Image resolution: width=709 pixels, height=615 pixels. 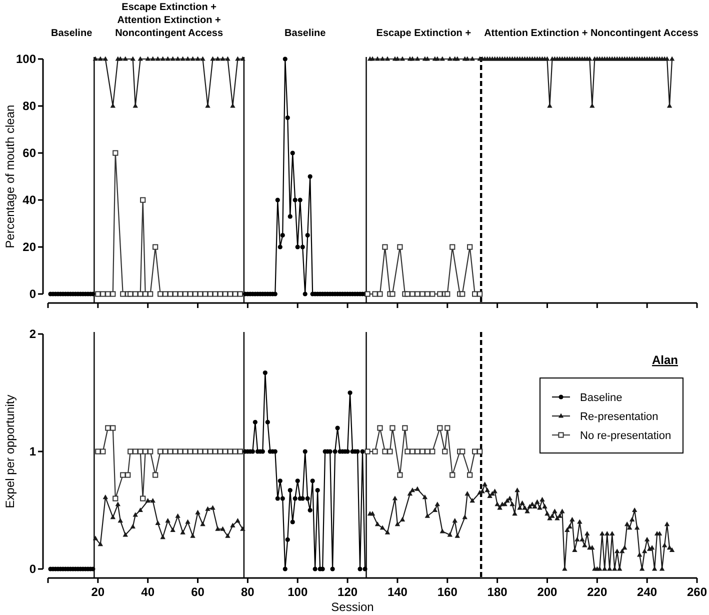 What do you see at coordinates (10, 176) in the screenshot?
I see `y-axis-title: Percentage of mouth clean` at bounding box center [10, 176].